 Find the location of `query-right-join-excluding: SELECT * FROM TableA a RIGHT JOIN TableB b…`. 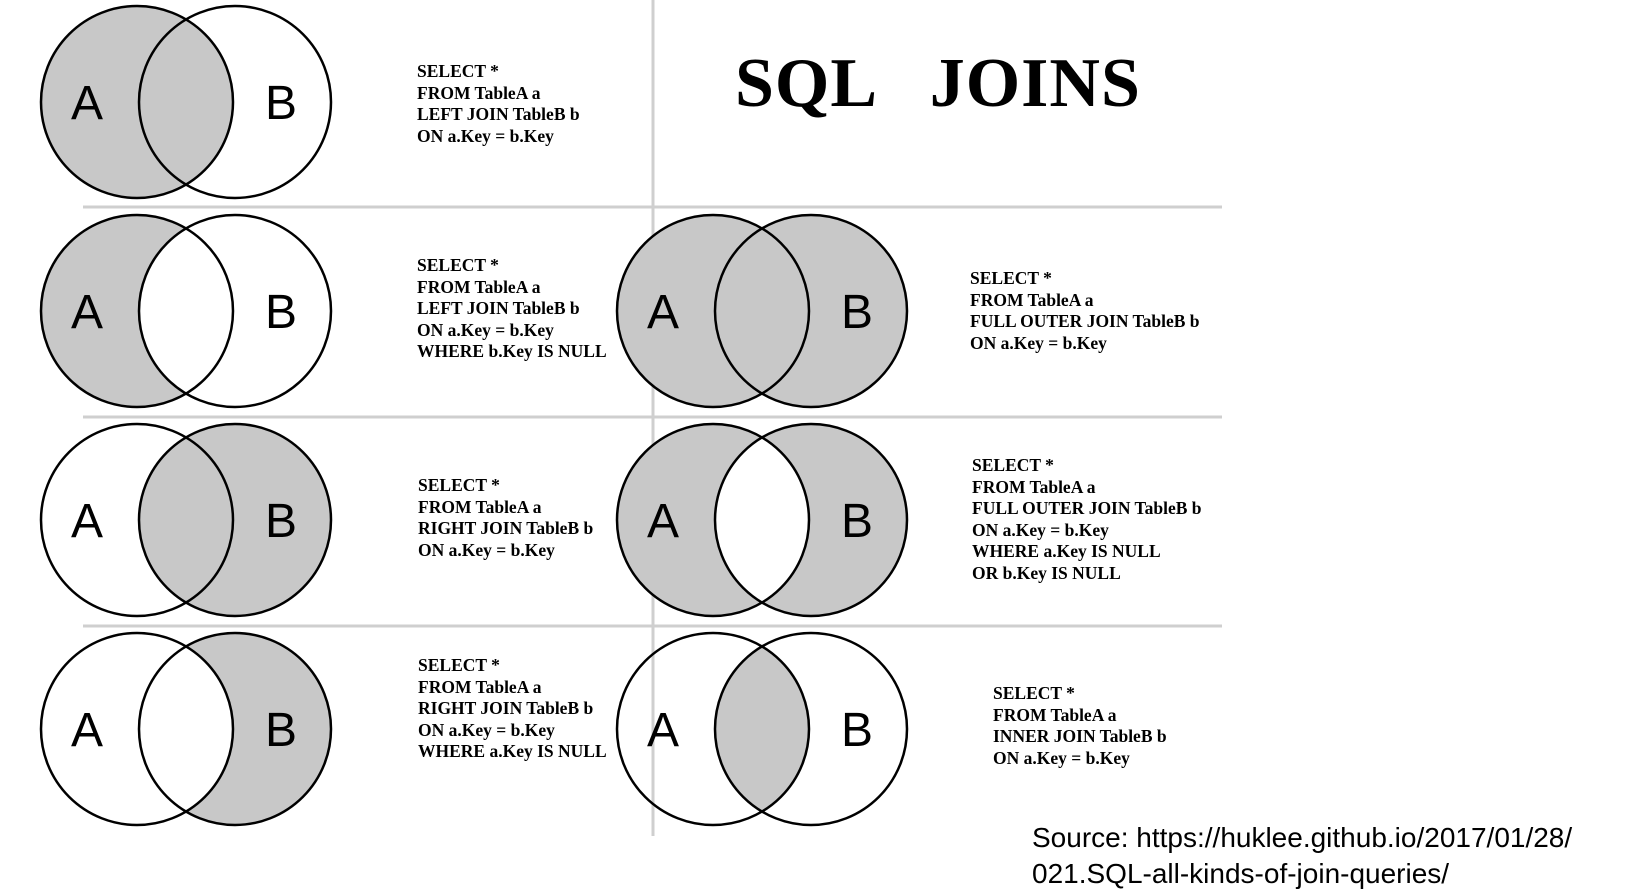

query-right-join-excluding: SELECT * FROM TableA a RIGHT JOIN TableB b… is located at coordinates (512, 709).